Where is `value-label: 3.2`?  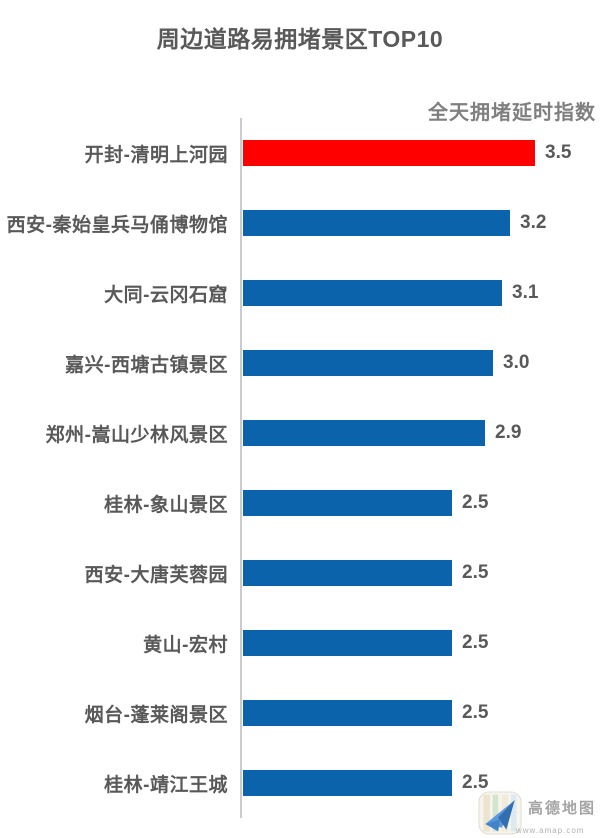
value-label: 3.2 is located at coordinates (533, 222).